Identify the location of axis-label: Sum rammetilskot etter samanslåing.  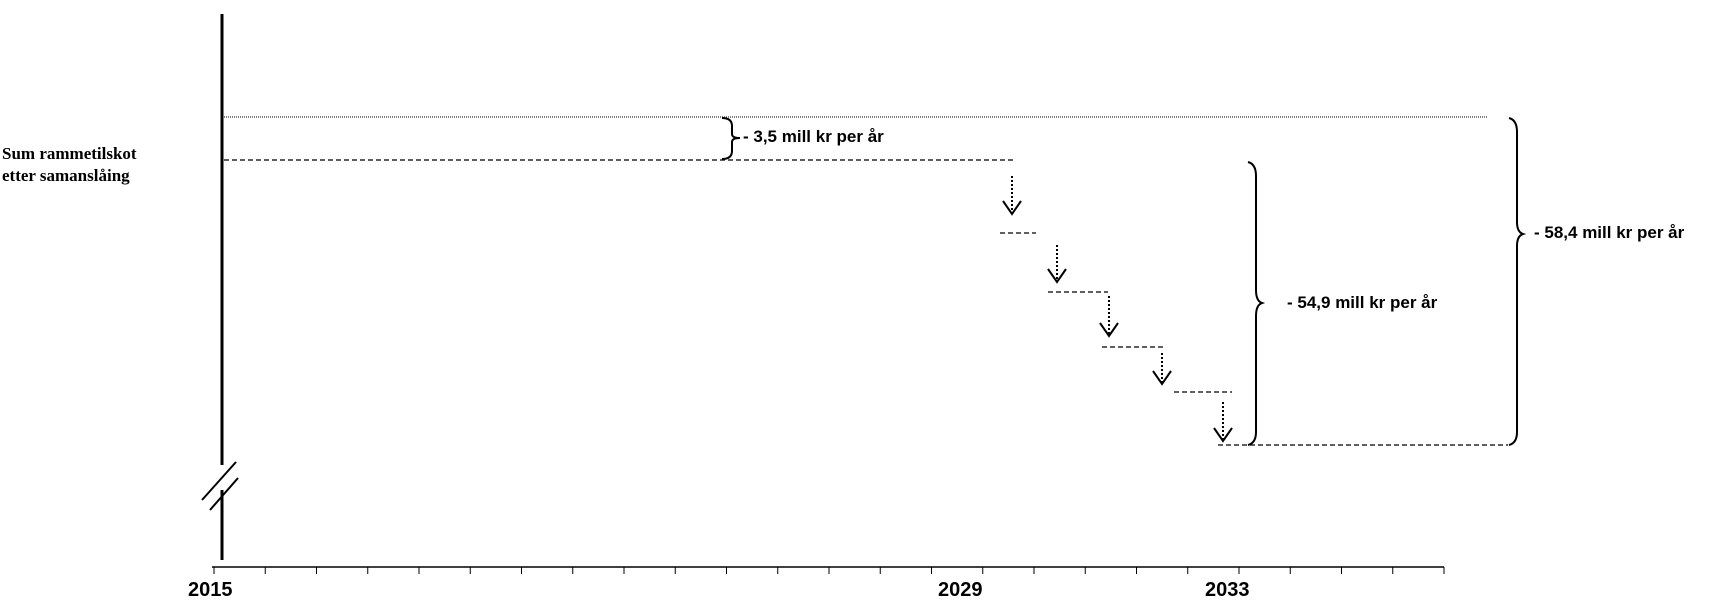
(69, 165).